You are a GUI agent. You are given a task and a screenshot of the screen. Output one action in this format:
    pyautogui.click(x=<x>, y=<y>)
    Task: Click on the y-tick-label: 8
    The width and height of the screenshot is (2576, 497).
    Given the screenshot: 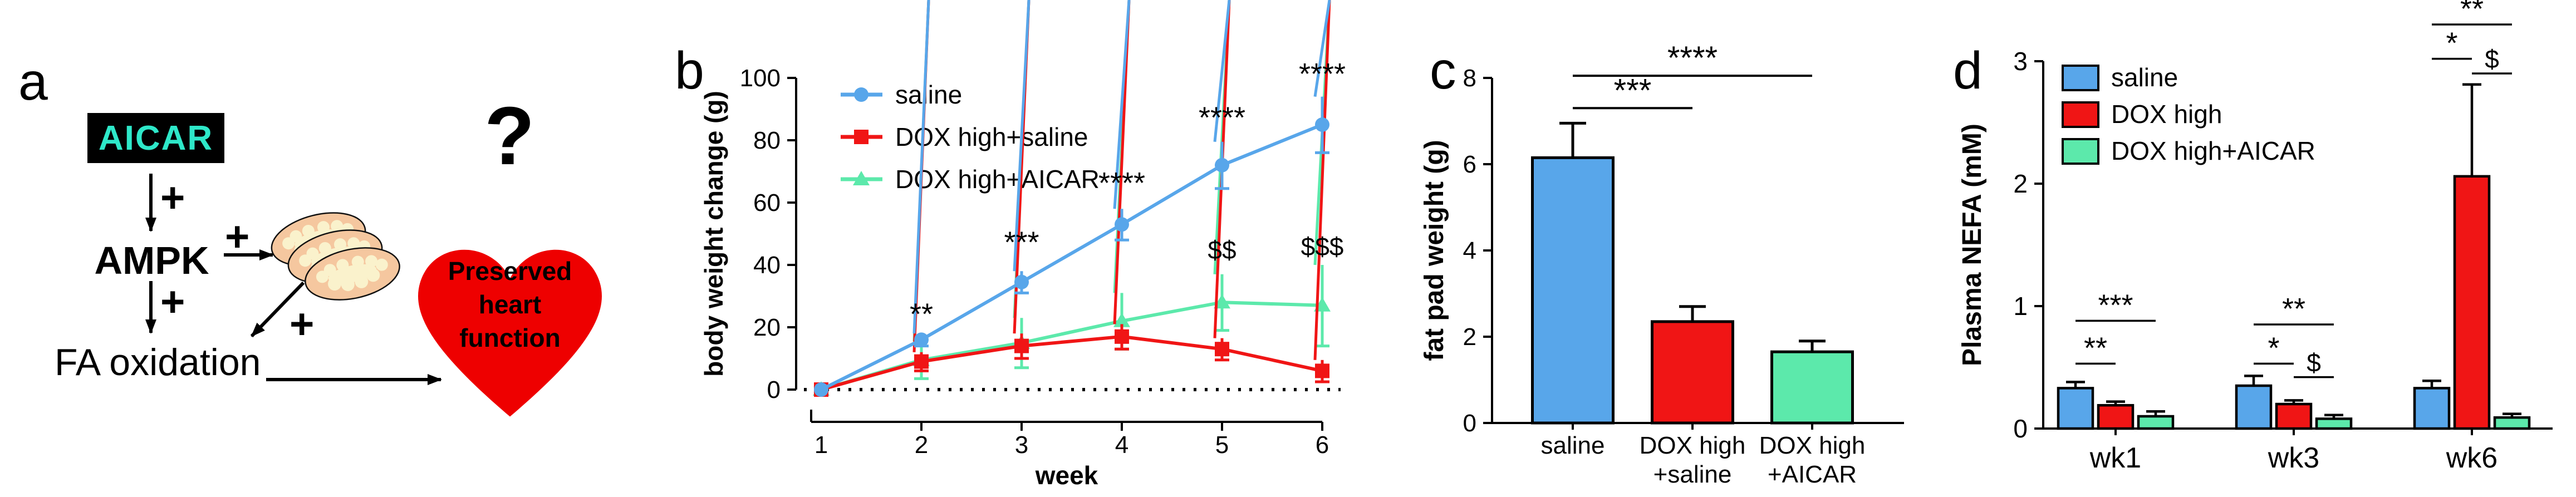 What is the action you would take?
    pyautogui.click(x=1470, y=78)
    